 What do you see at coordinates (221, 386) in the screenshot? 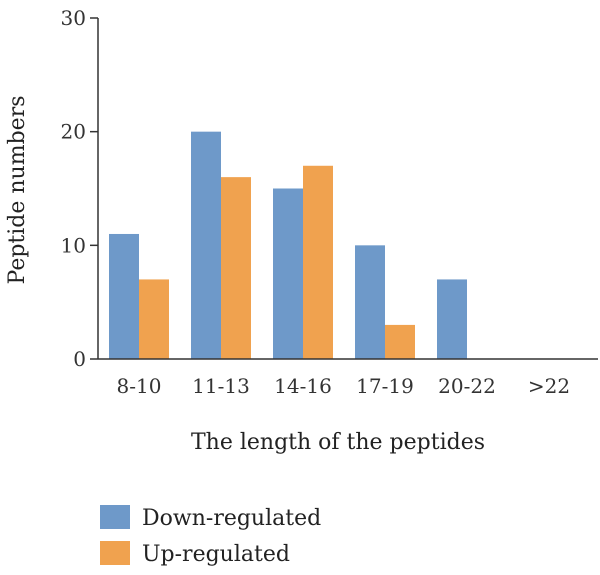
I see `x-tick-label: 11-13` at bounding box center [221, 386].